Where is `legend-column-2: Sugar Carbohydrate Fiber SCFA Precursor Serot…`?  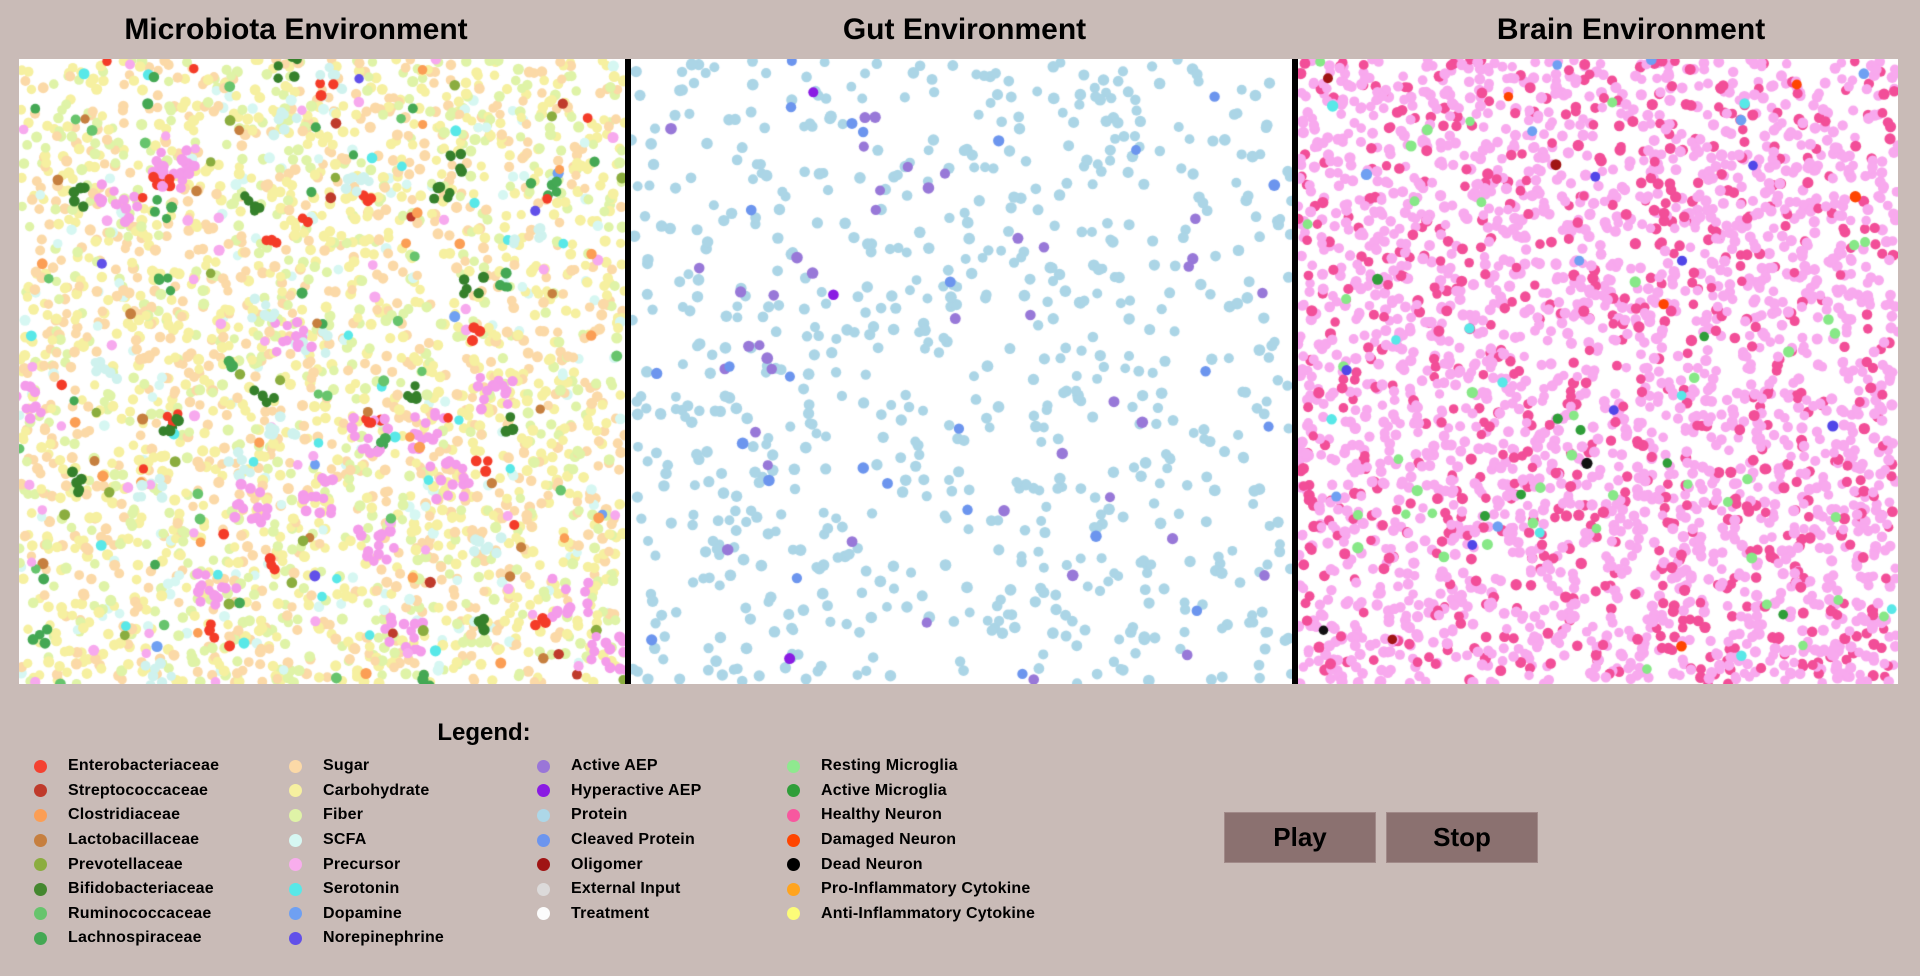 legend-column-2: Sugar Carbohydrate Fiber SCFA Precursor Serot… is located at coordinates (366, 852).